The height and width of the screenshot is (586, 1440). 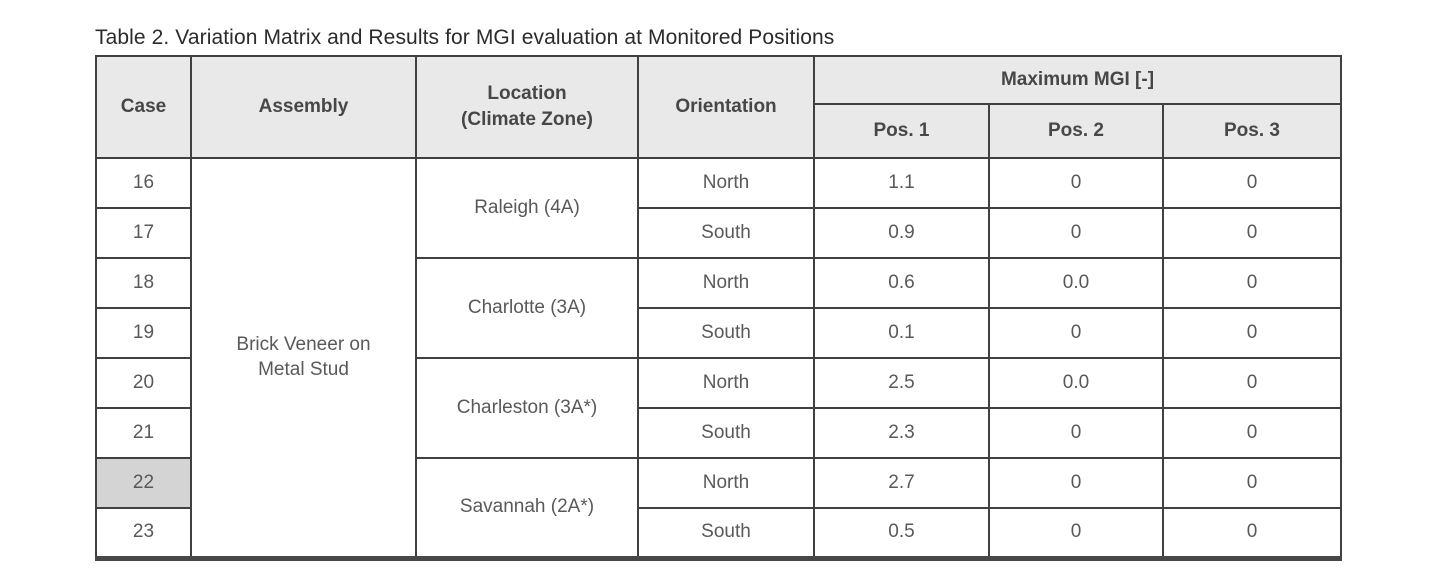 What do you see at coordinates (527, 94) in the screenshot?
I see `column-header-location-line1: Location` at bounding box center [527, 94].